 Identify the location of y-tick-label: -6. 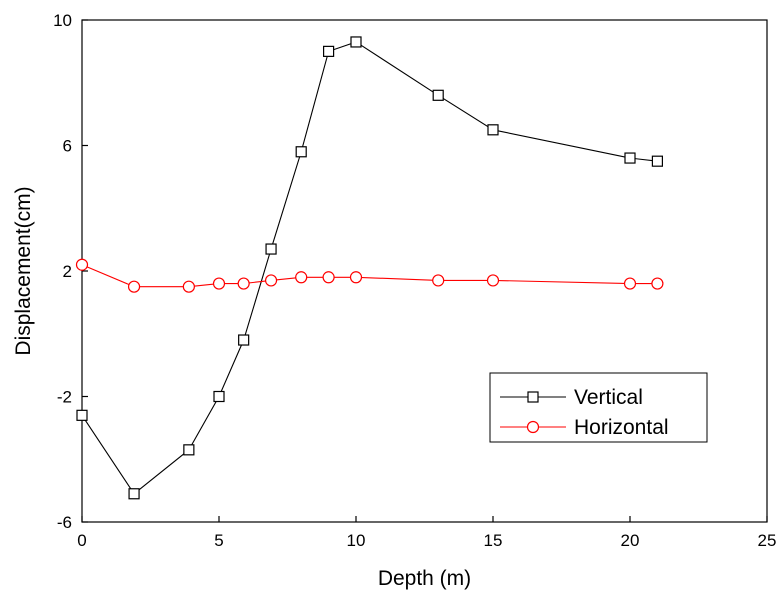
(64, 522).